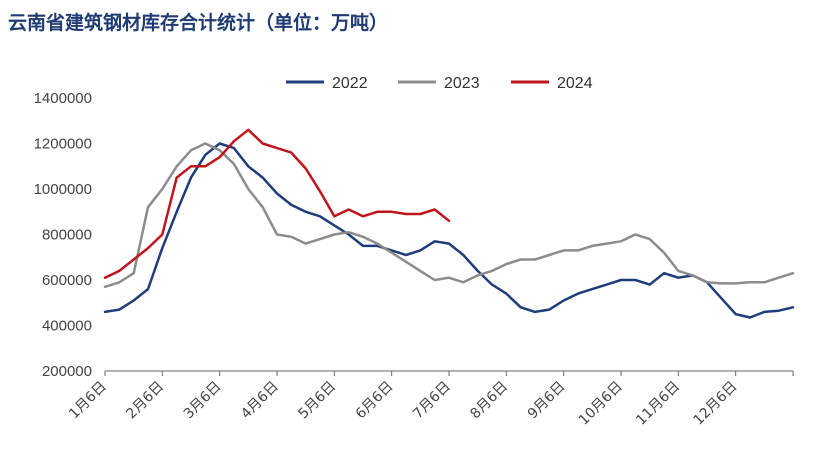  What do you see at coordinates (575, 83) in the screenshot?
I see `legend-label-2024: 2024` at bounding box center [575, 83].